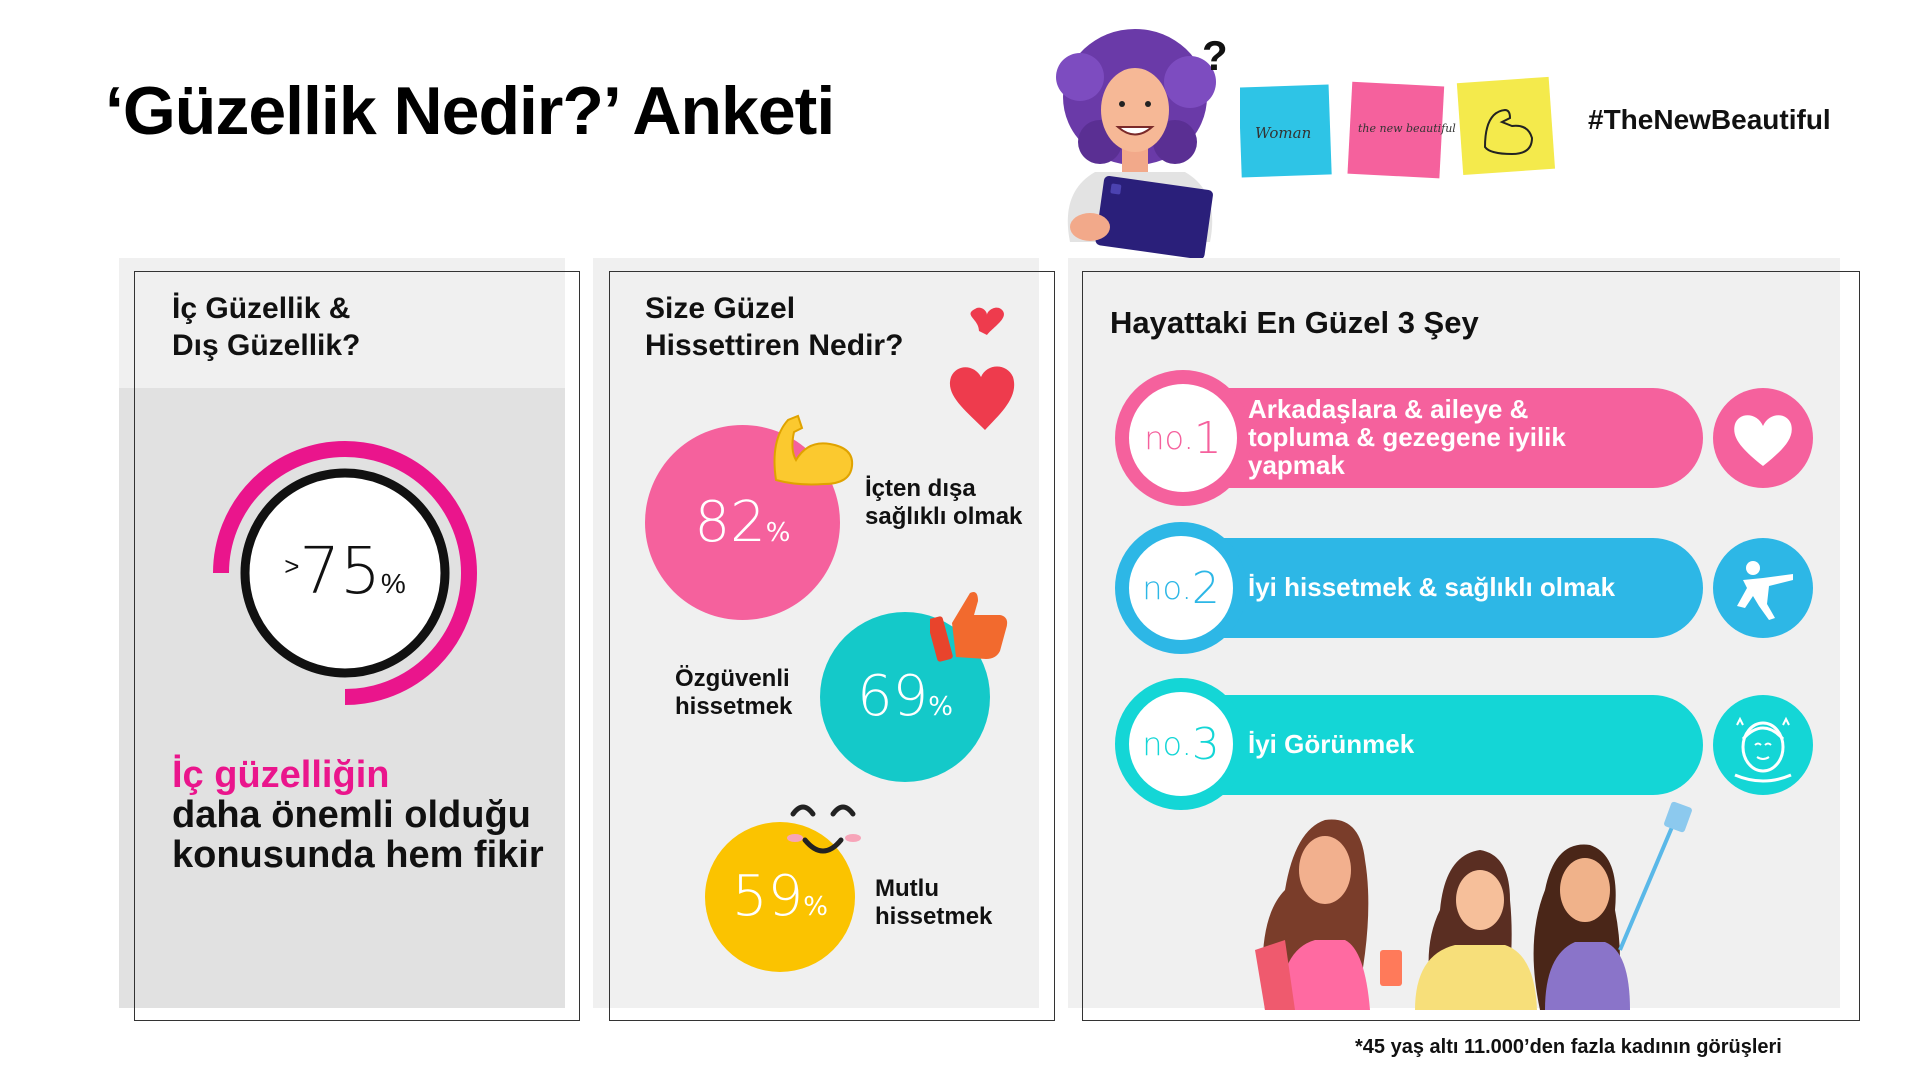 The width and height of the screenshot is (1920, 1080). Describe the element at coordinates (1140, 142) in the screenshot. I see `woman-with-tablet-illustration: ?` at that location.